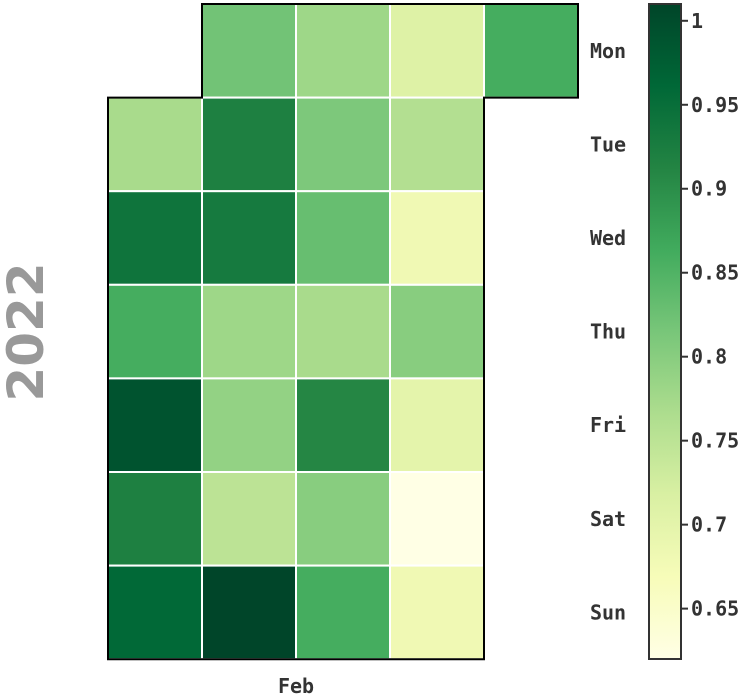 This screenshot has width=746, height=698. What do you see at coordinates (665, 331) in the screenshot?
I see `colorbar` at bounding box center [665, 331].